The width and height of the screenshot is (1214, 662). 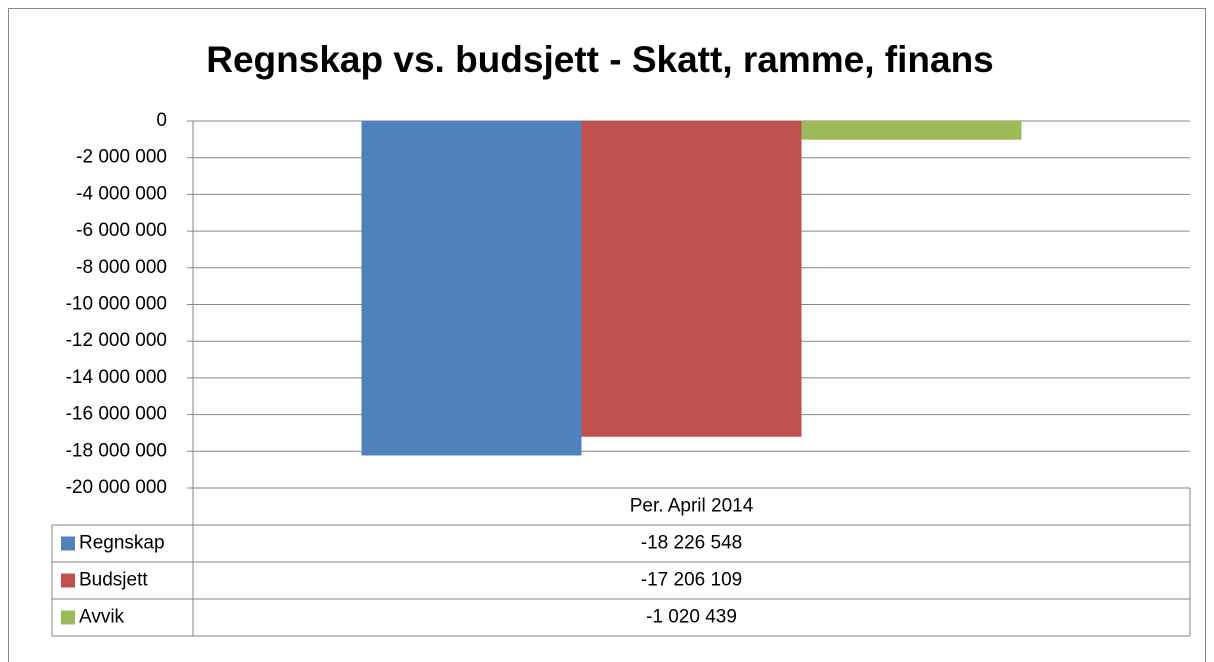 I want to click on legend-label: Regnskap, so click(x=122, y=543).